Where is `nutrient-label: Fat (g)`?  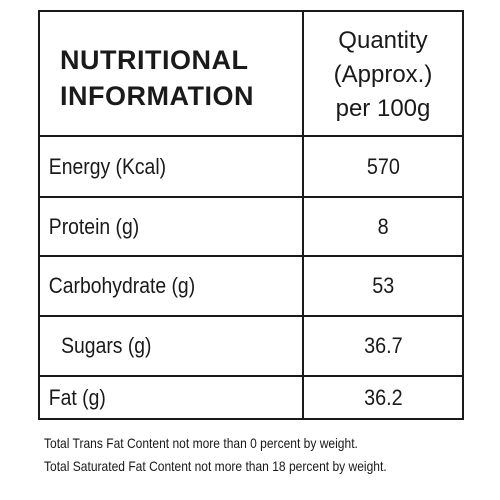
nutrient-label: Fat (g) is located at coordinates (77, 397).